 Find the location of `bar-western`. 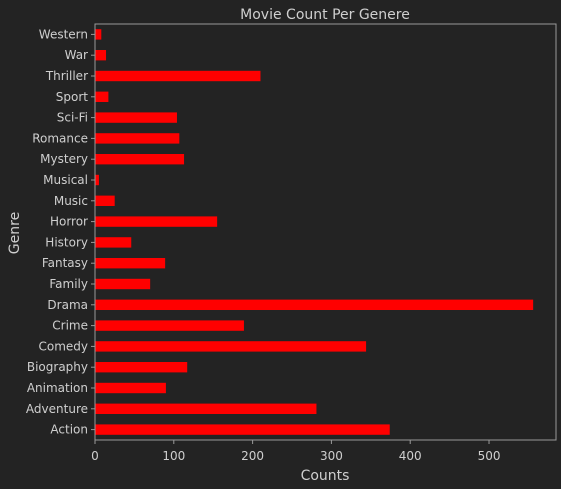

bar-western is located at coordinates (98, 34).